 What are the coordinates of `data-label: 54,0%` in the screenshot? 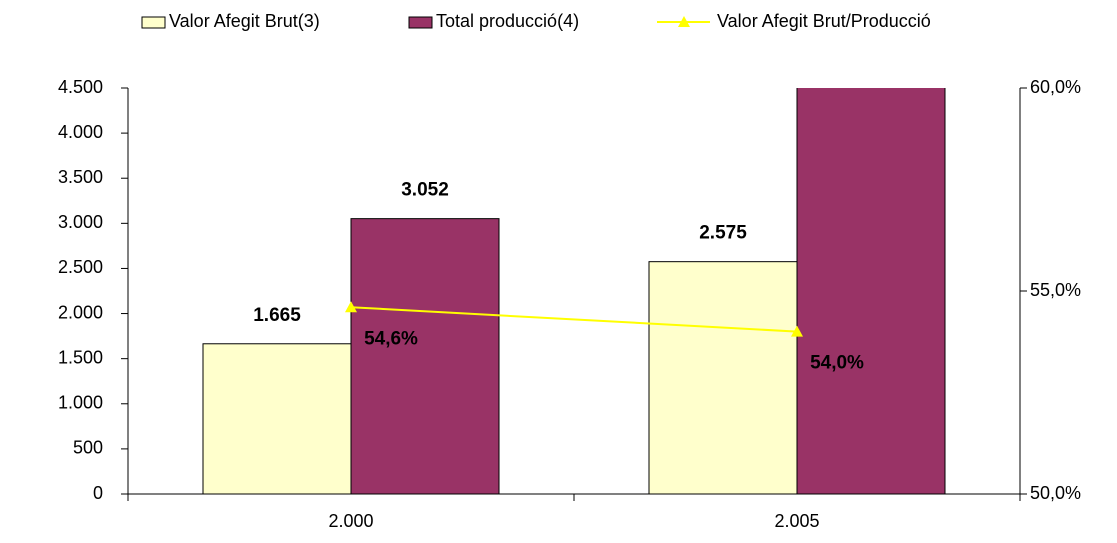 It's located at (837, 363).